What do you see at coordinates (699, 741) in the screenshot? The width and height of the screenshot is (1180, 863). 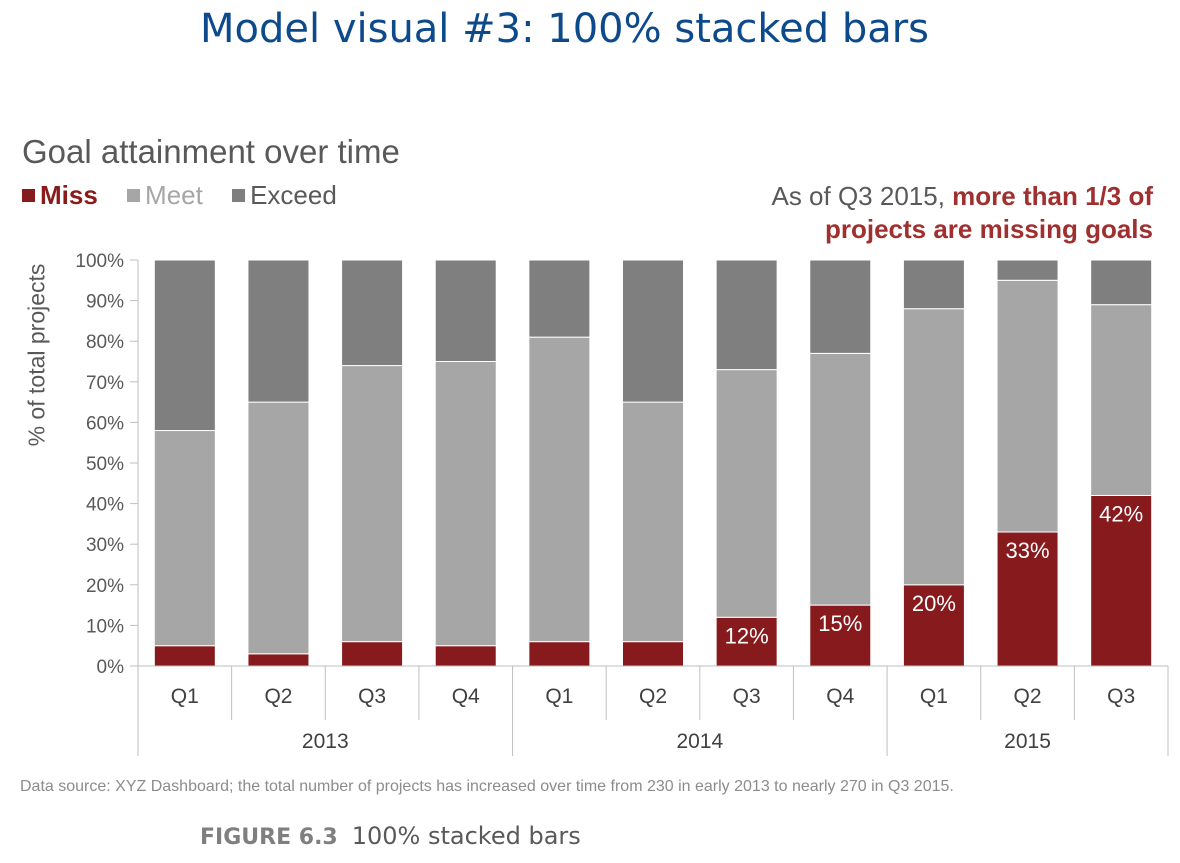 I see `x-group-label: 2014` at bounding box center [699, 741].